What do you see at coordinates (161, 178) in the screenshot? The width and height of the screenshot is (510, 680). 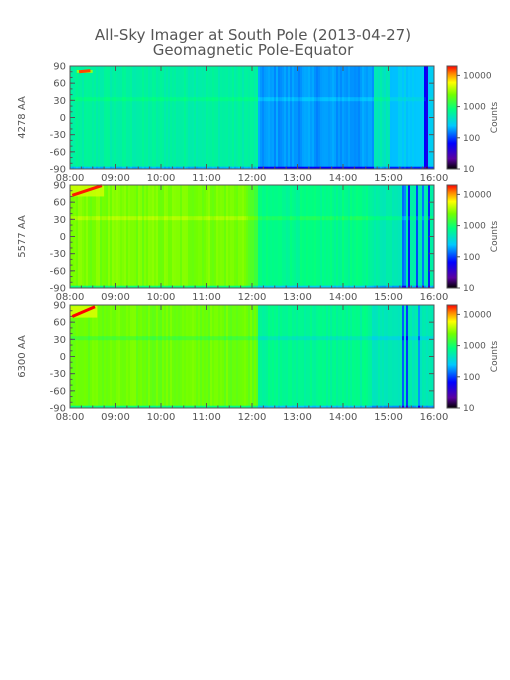 I see `x-tick-label: 10:00` at bounding box center [161, 178].